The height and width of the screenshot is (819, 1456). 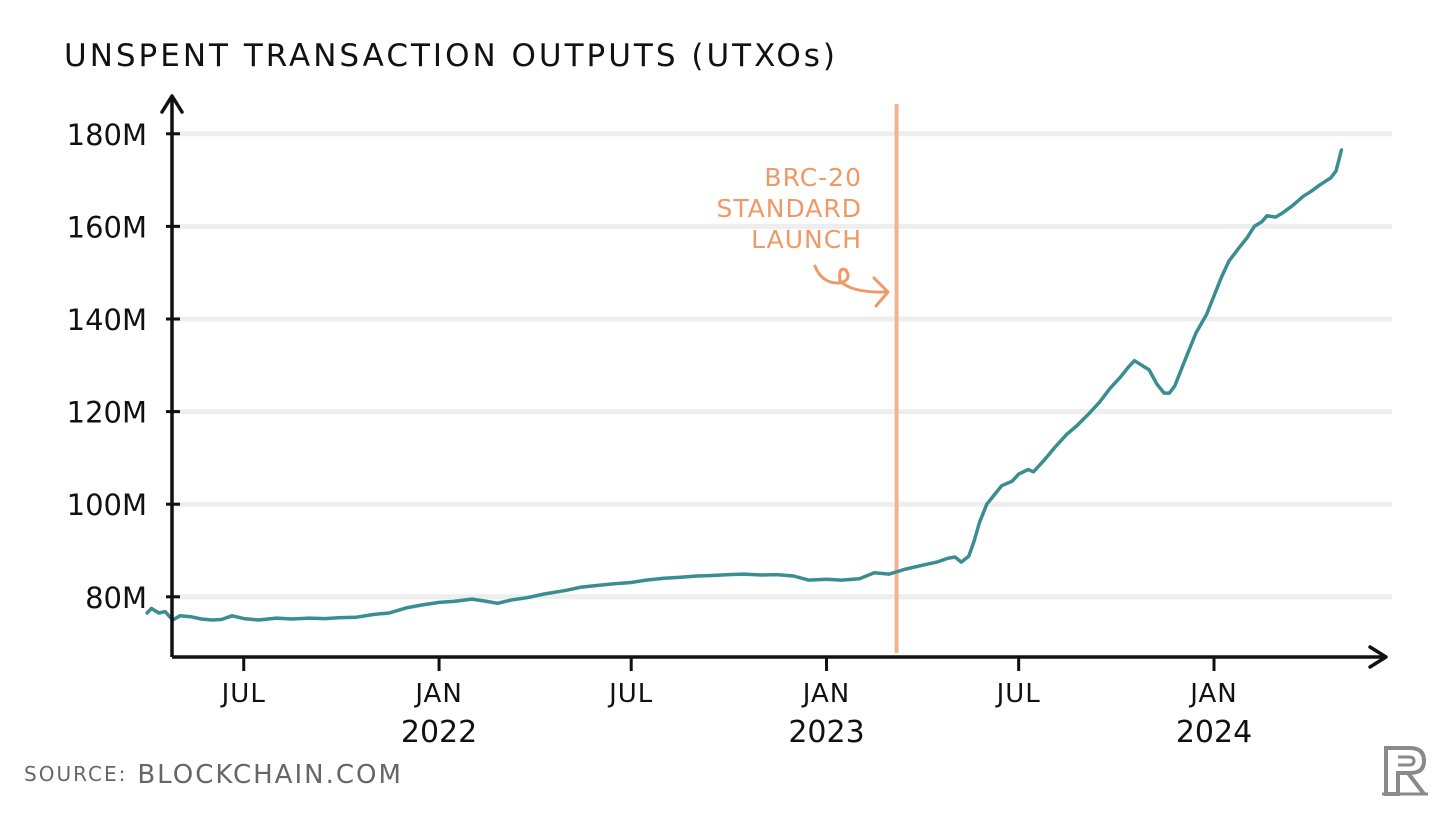 I want to click on y-tick-label: 180M, so click(x=107, y=135).